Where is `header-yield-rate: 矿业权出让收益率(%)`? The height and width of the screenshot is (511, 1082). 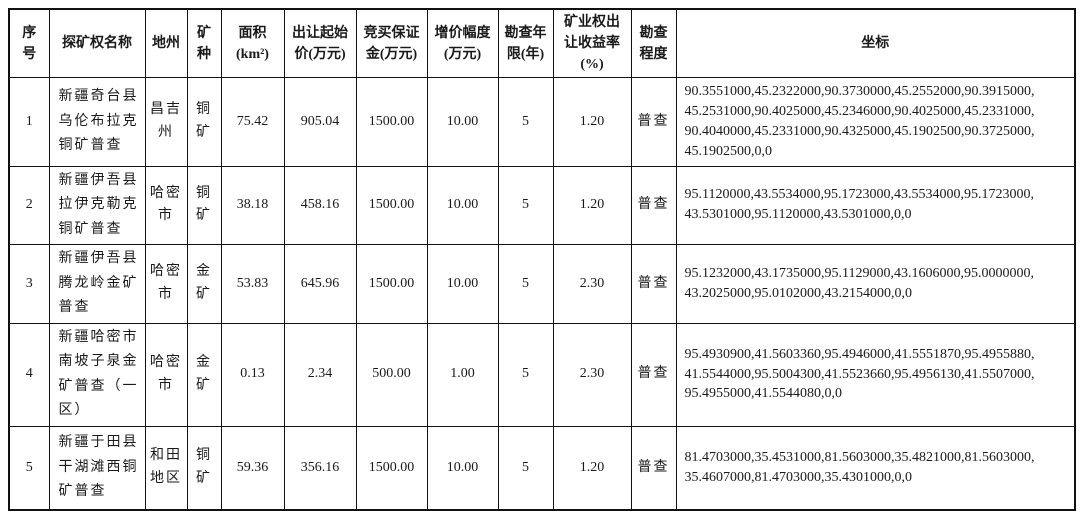
header-yield-rate: 矿业权出让收益率(%) is located at coordinates (592, 43).